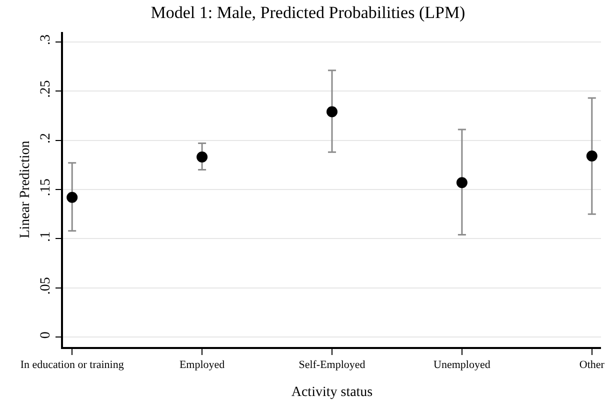 The width and height of the screenshot is (616, 408). What do you see at coordinates (46, 39) in the screenshot?
I see `y-tick-label: .3` at bounding box center [46, 39].